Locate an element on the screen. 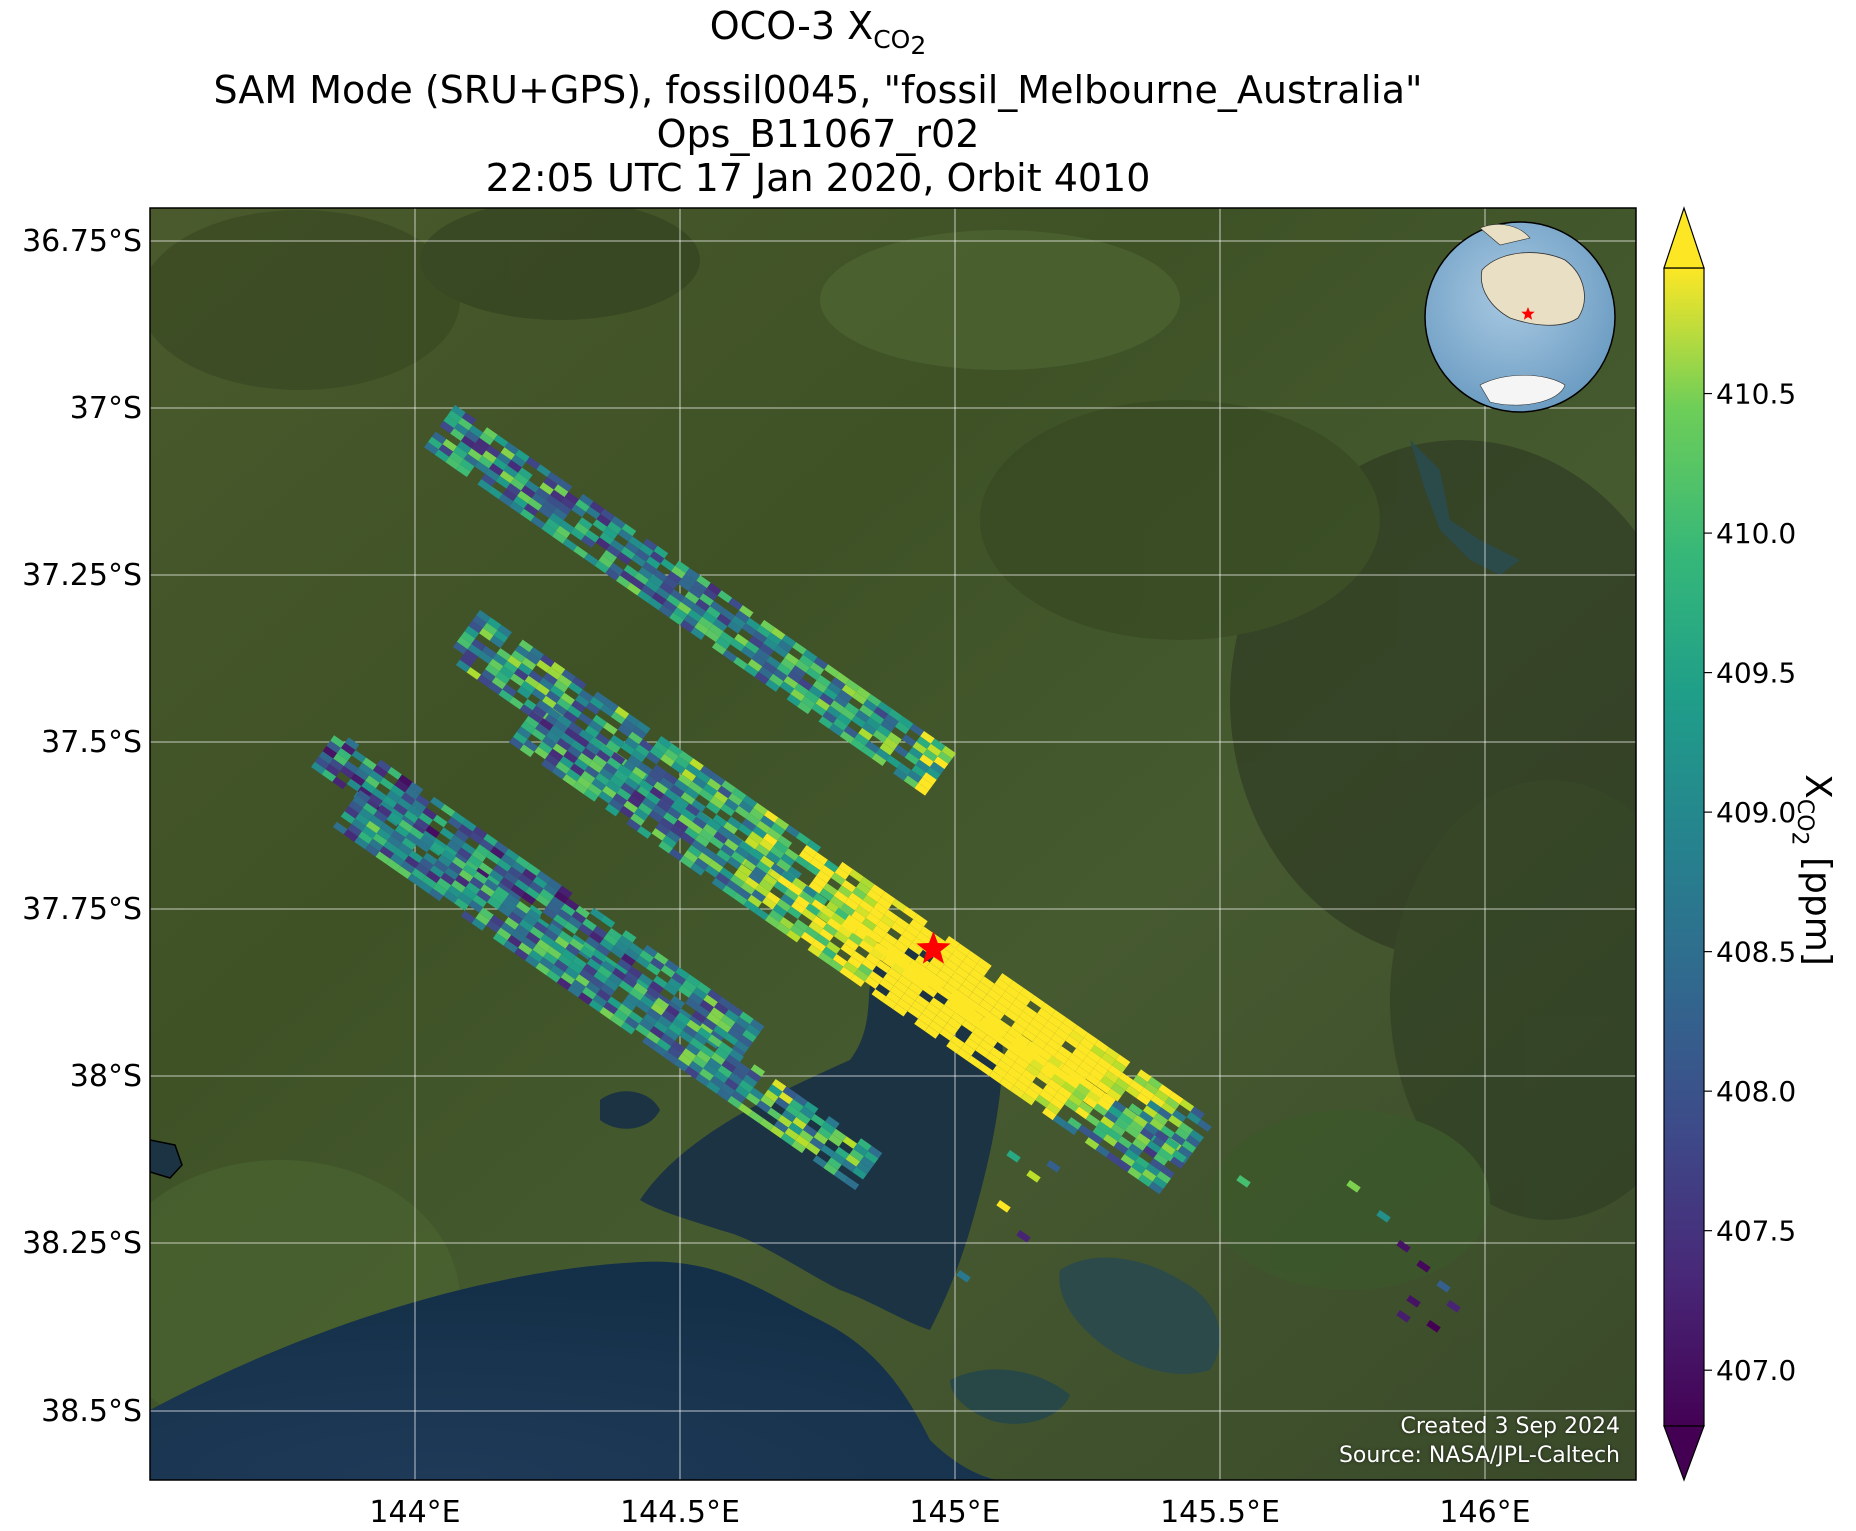 This screenshot has height=1531, width=1856. target-star-marker is located at coordinates (933, 947).